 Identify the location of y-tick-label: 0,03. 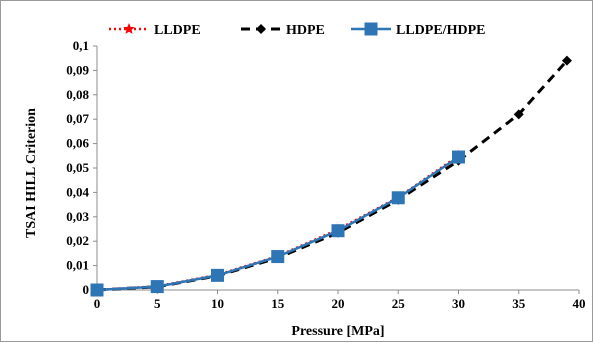
(77, 216).